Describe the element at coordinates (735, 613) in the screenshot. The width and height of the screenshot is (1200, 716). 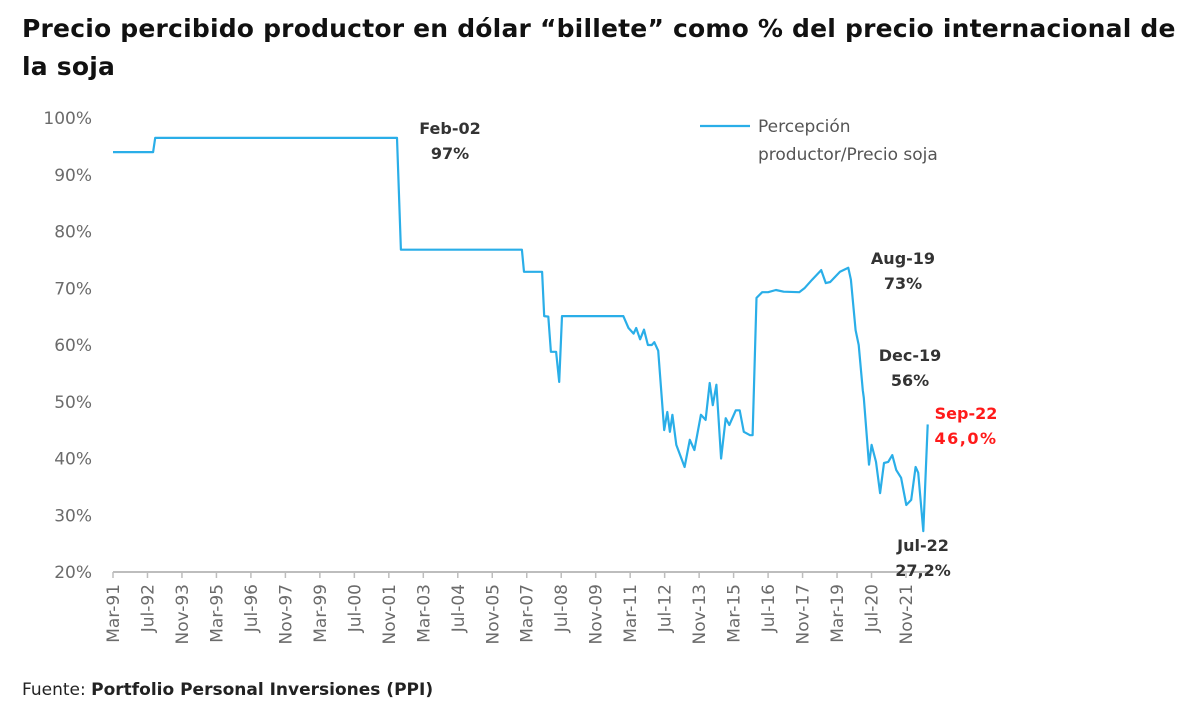
I see `x-tick-label: Mar-15` at that location.